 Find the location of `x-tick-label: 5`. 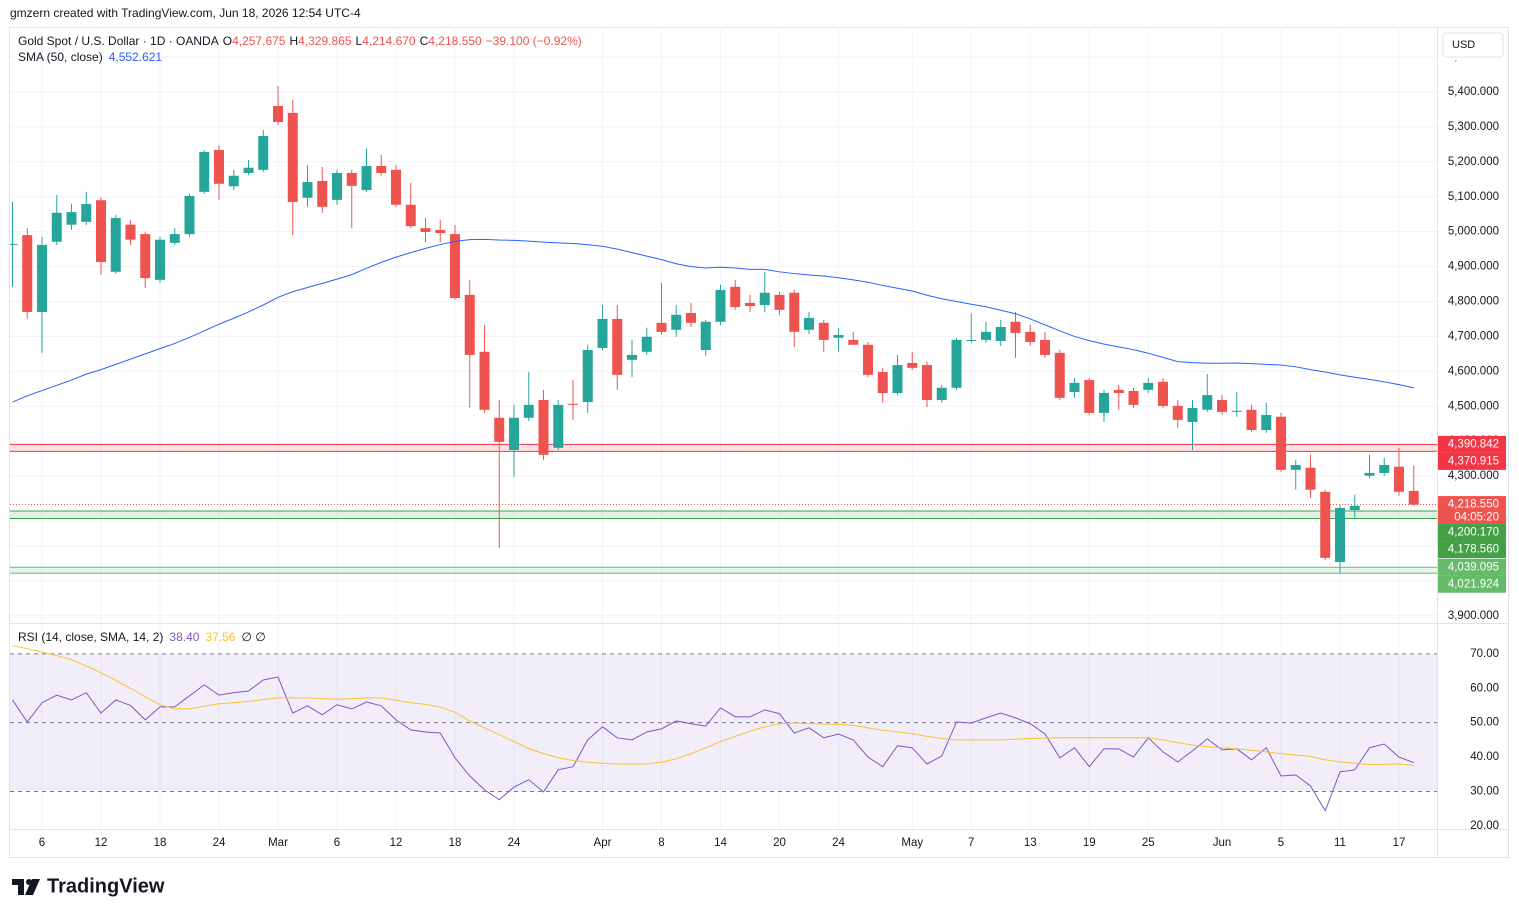

x-tick-label: 5 is located at coordinates (1281, 843).